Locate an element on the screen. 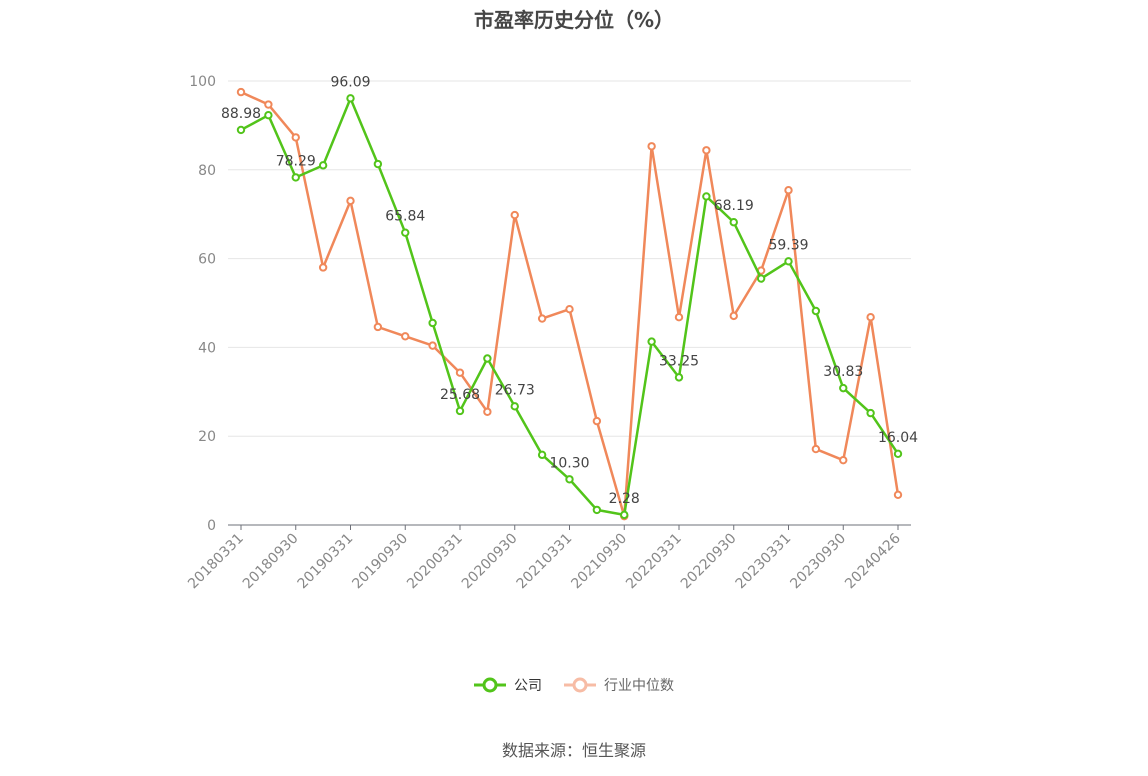 This screenshot has height=776, width=1148. x-tick-label: 20190331 is located at coordinates (326, 562).